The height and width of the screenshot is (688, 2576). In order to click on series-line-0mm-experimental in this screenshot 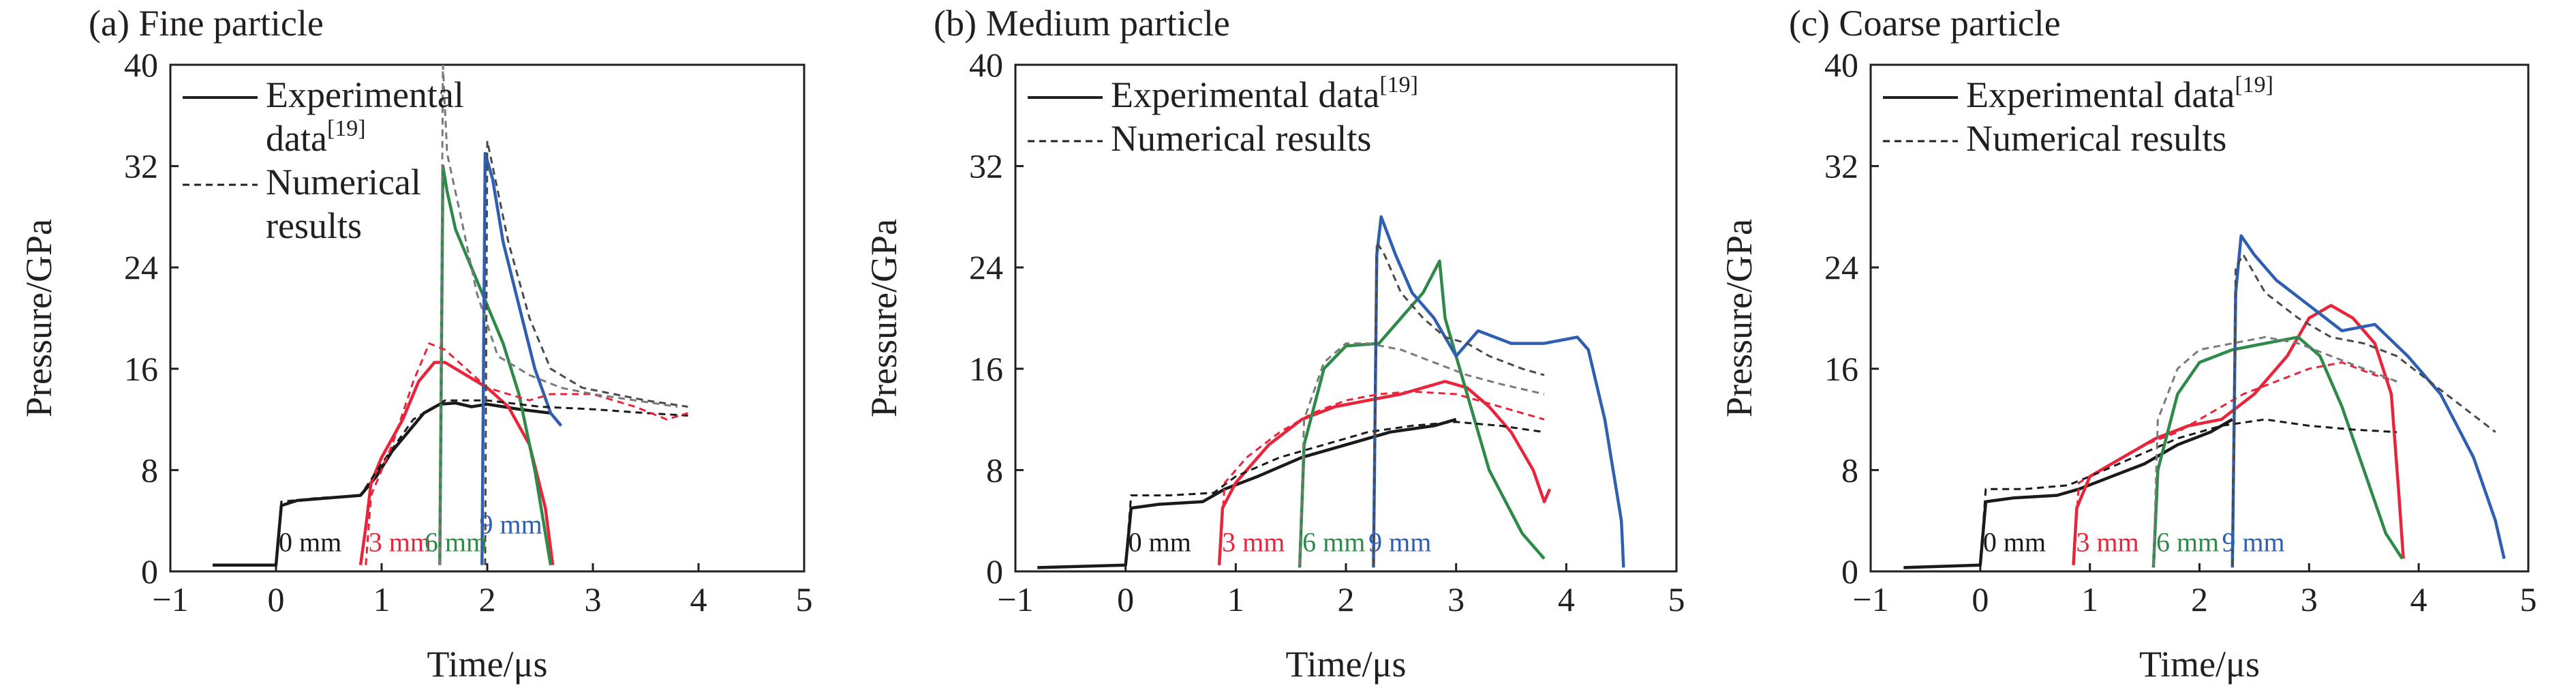, I will do `click(382, 484)`.